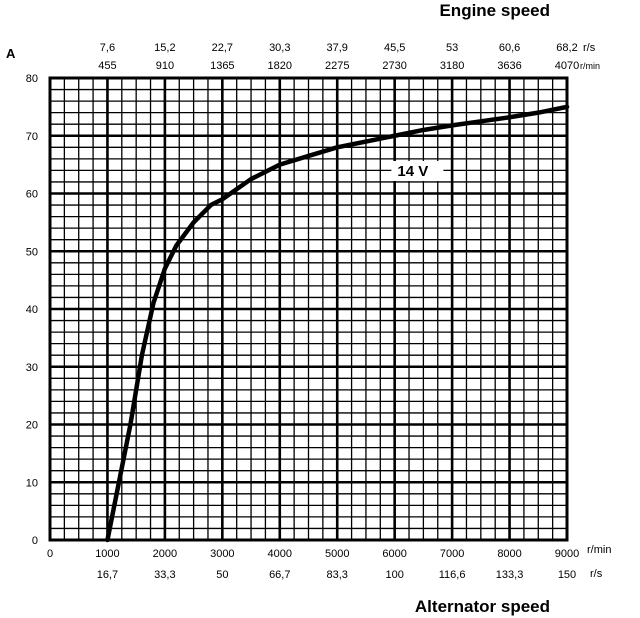 The height and width of the screenshot is (618, 640). Describe the element at coordinates (32, 195) in the screenshot. I see `y-tick-label: 60` at that location.